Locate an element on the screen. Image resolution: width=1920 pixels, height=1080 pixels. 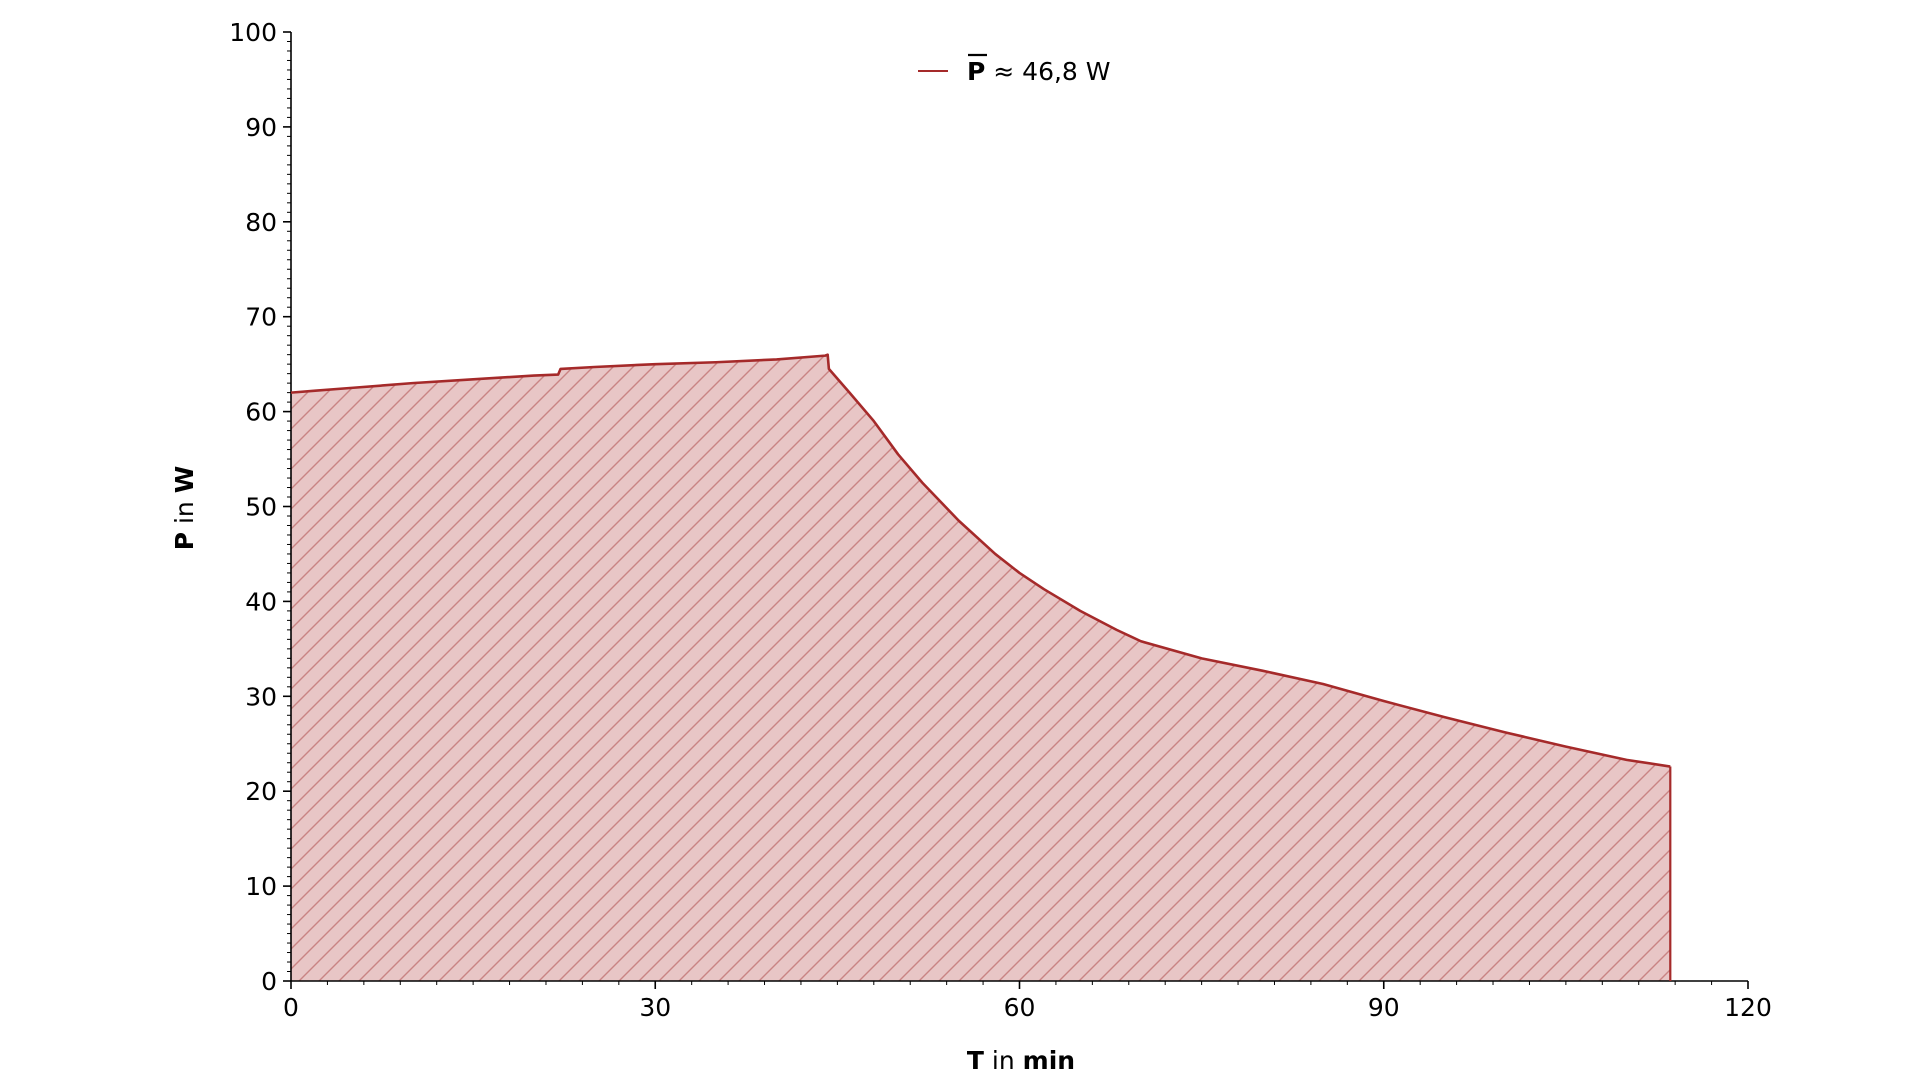
y-tick-label: 30 is located at coordinates (261, 696).